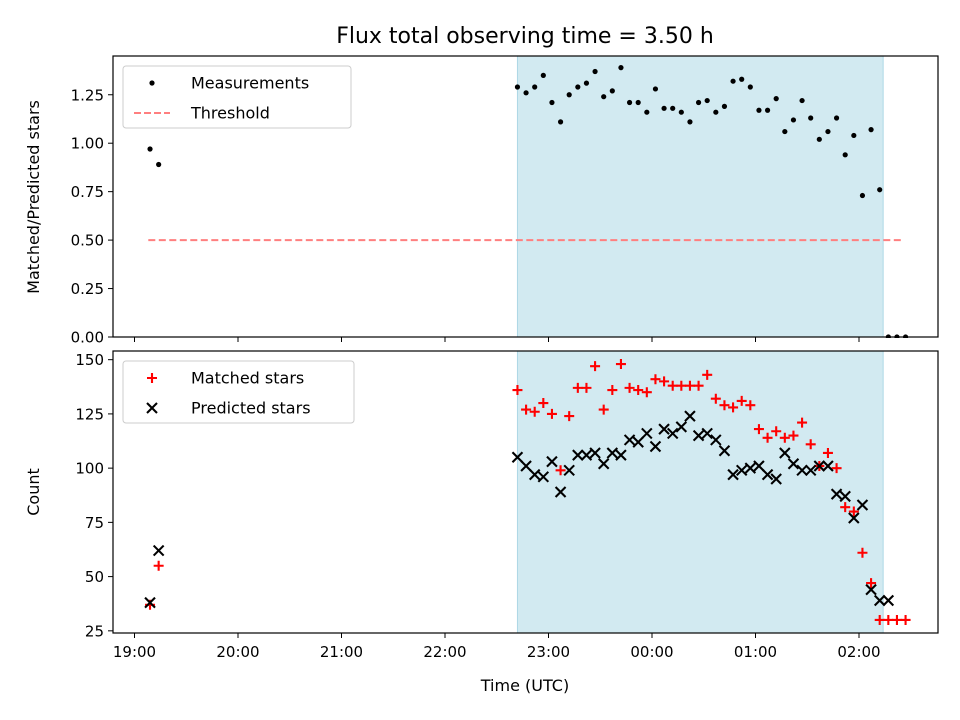 The height and width of the screenshot is (720, 960). I want to click on y-tick-label: 75, so click(94, 523).